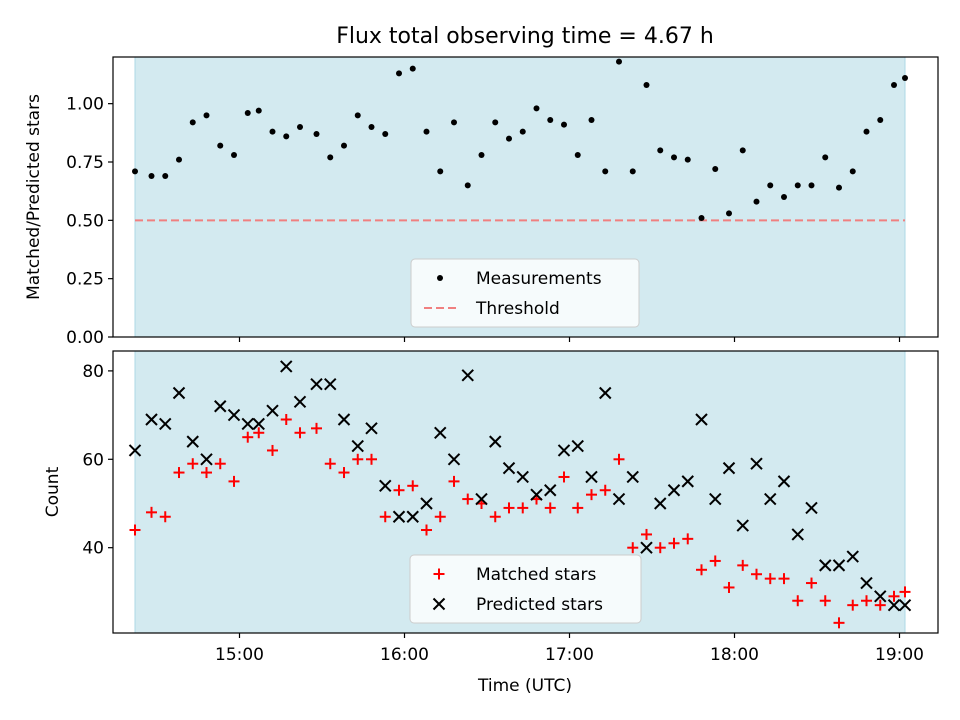  Describe the element at coordinates (440, 278) in the screenshot. I see `legend-measurements-marker` at that location.